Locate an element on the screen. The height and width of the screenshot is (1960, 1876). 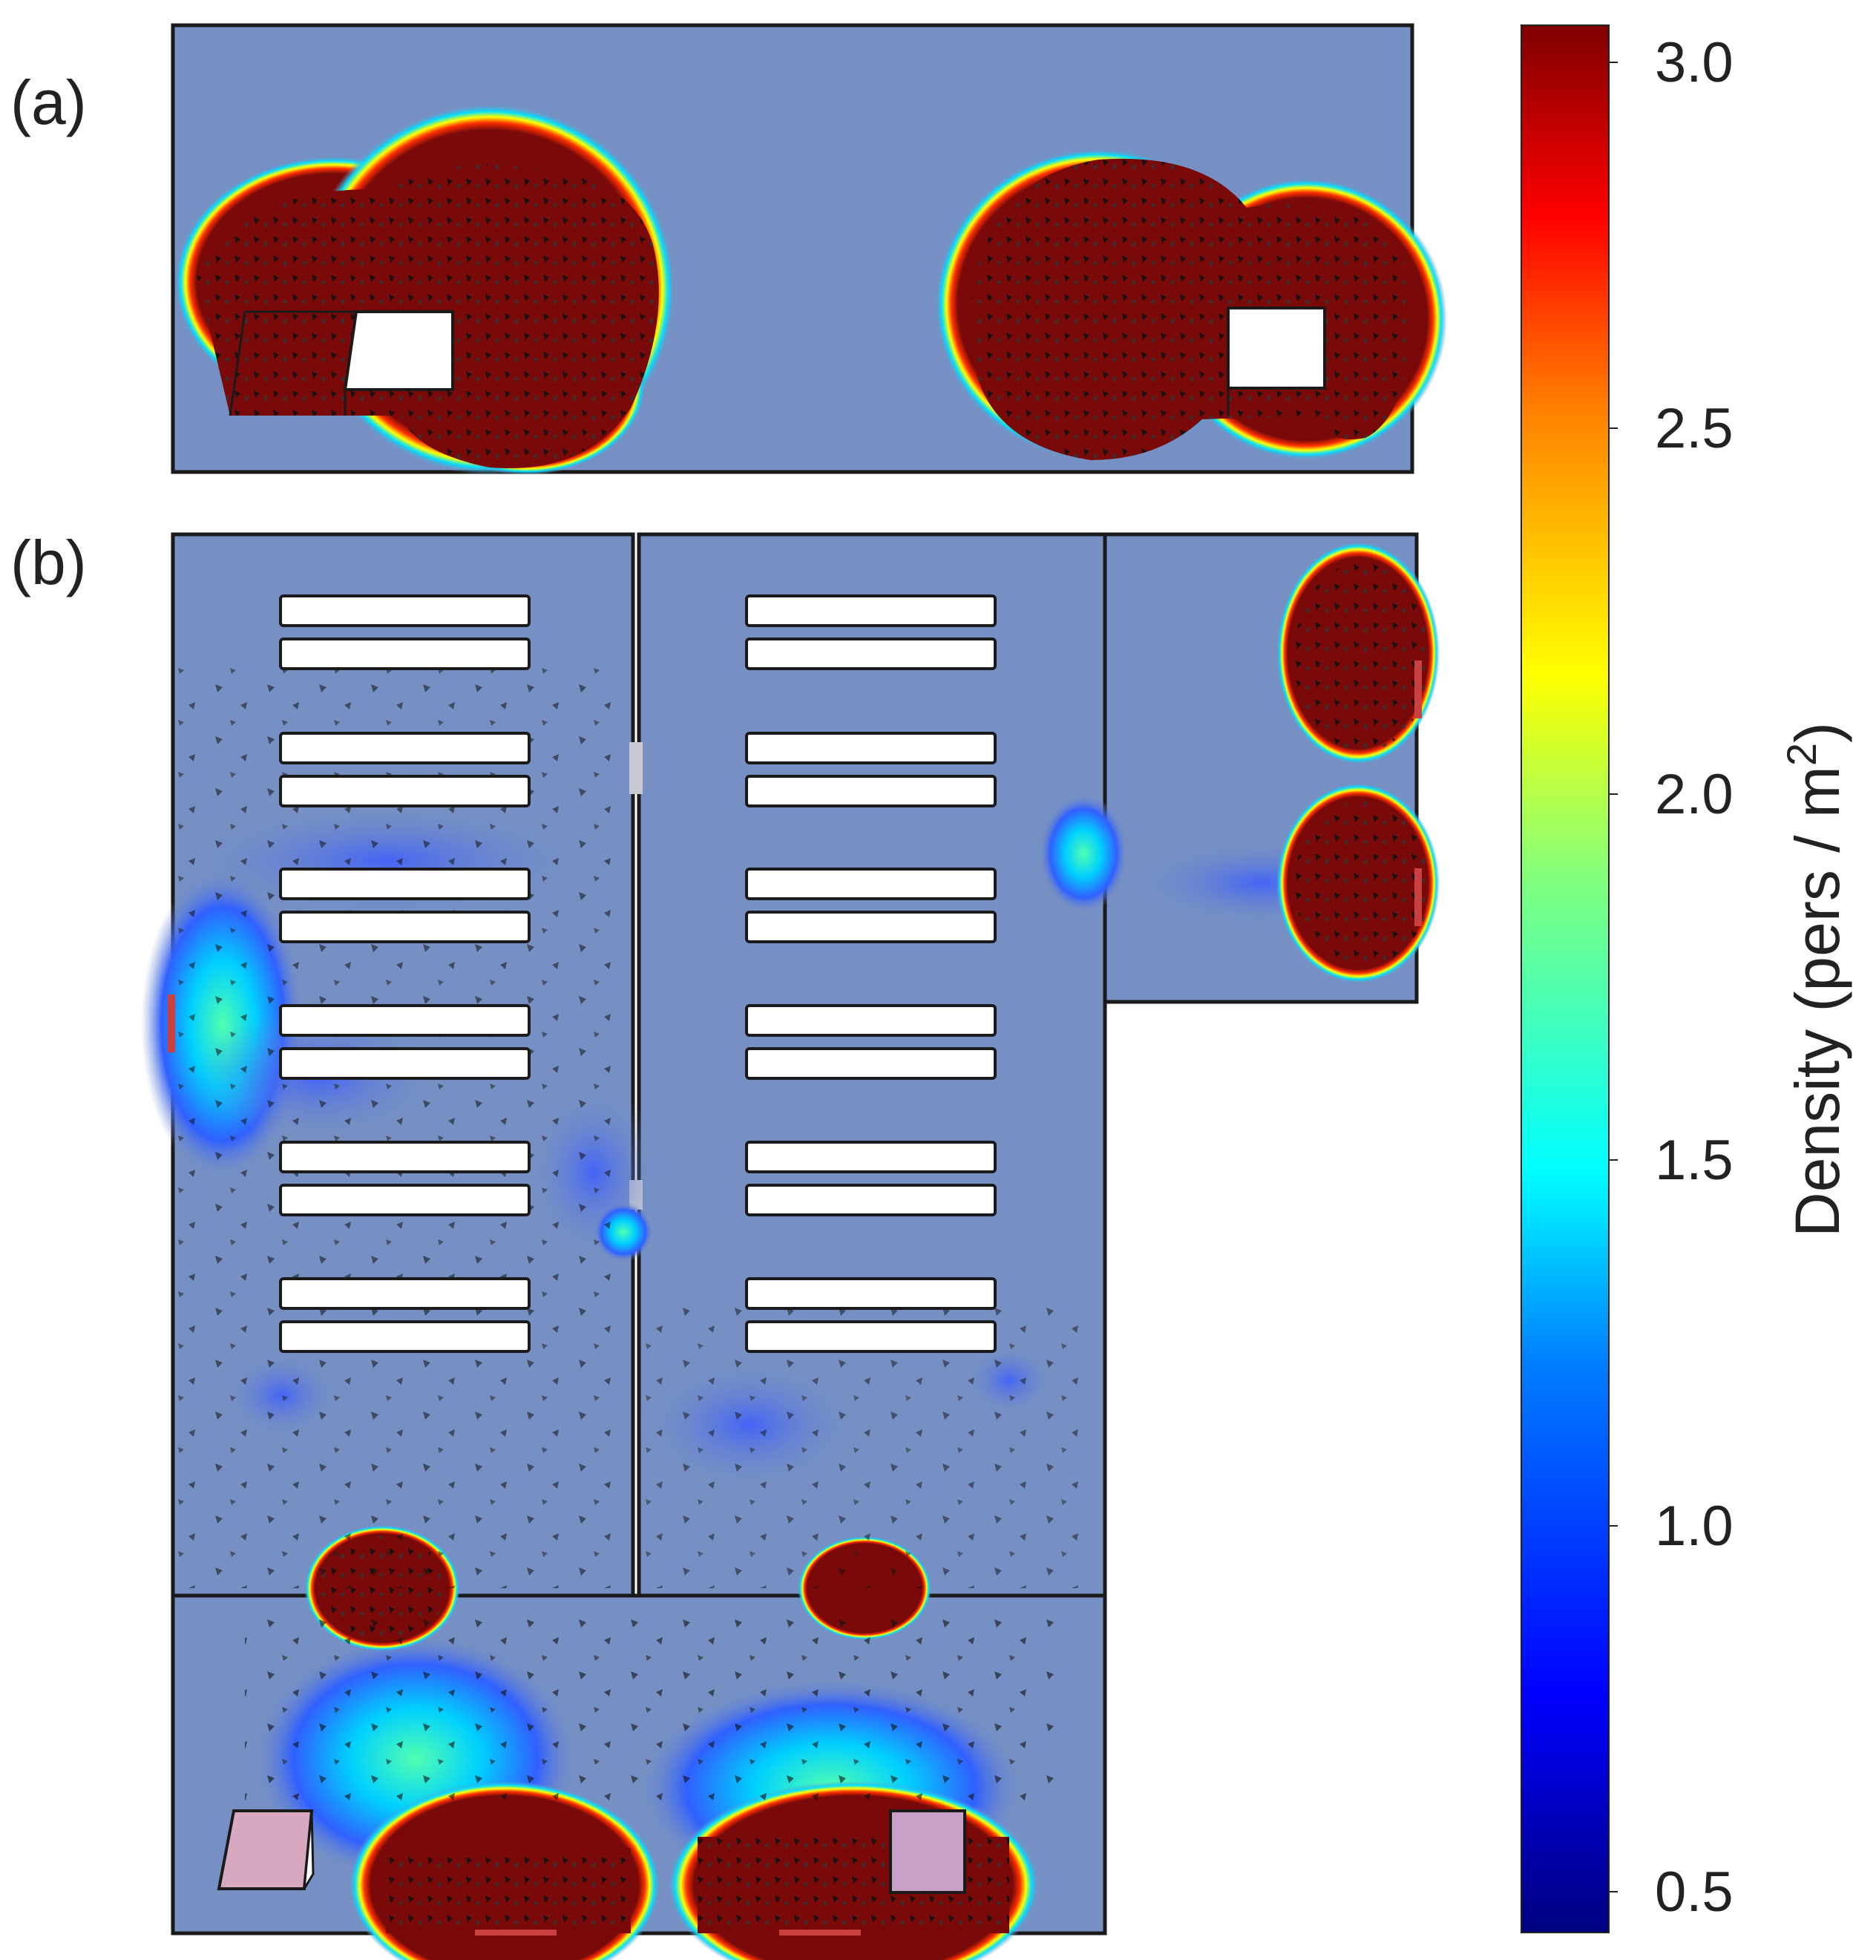
obstacle-a-right is located at coordinates (1276, 348).